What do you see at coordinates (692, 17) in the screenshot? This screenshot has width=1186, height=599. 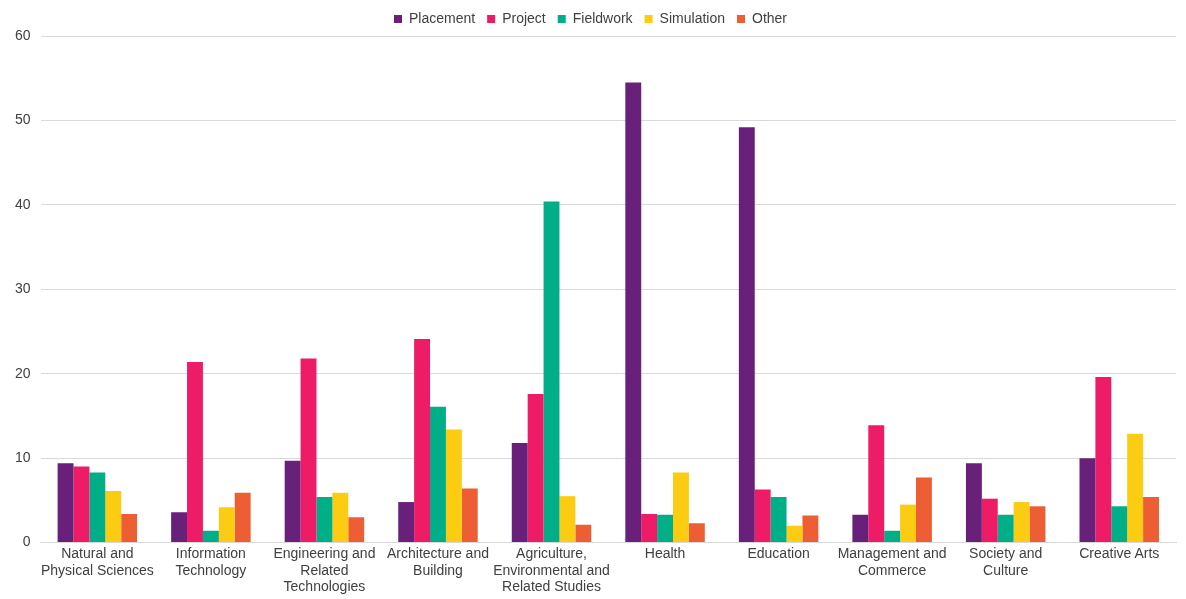 I see `legend-label: Simulation` at bounding box center [692, 17].